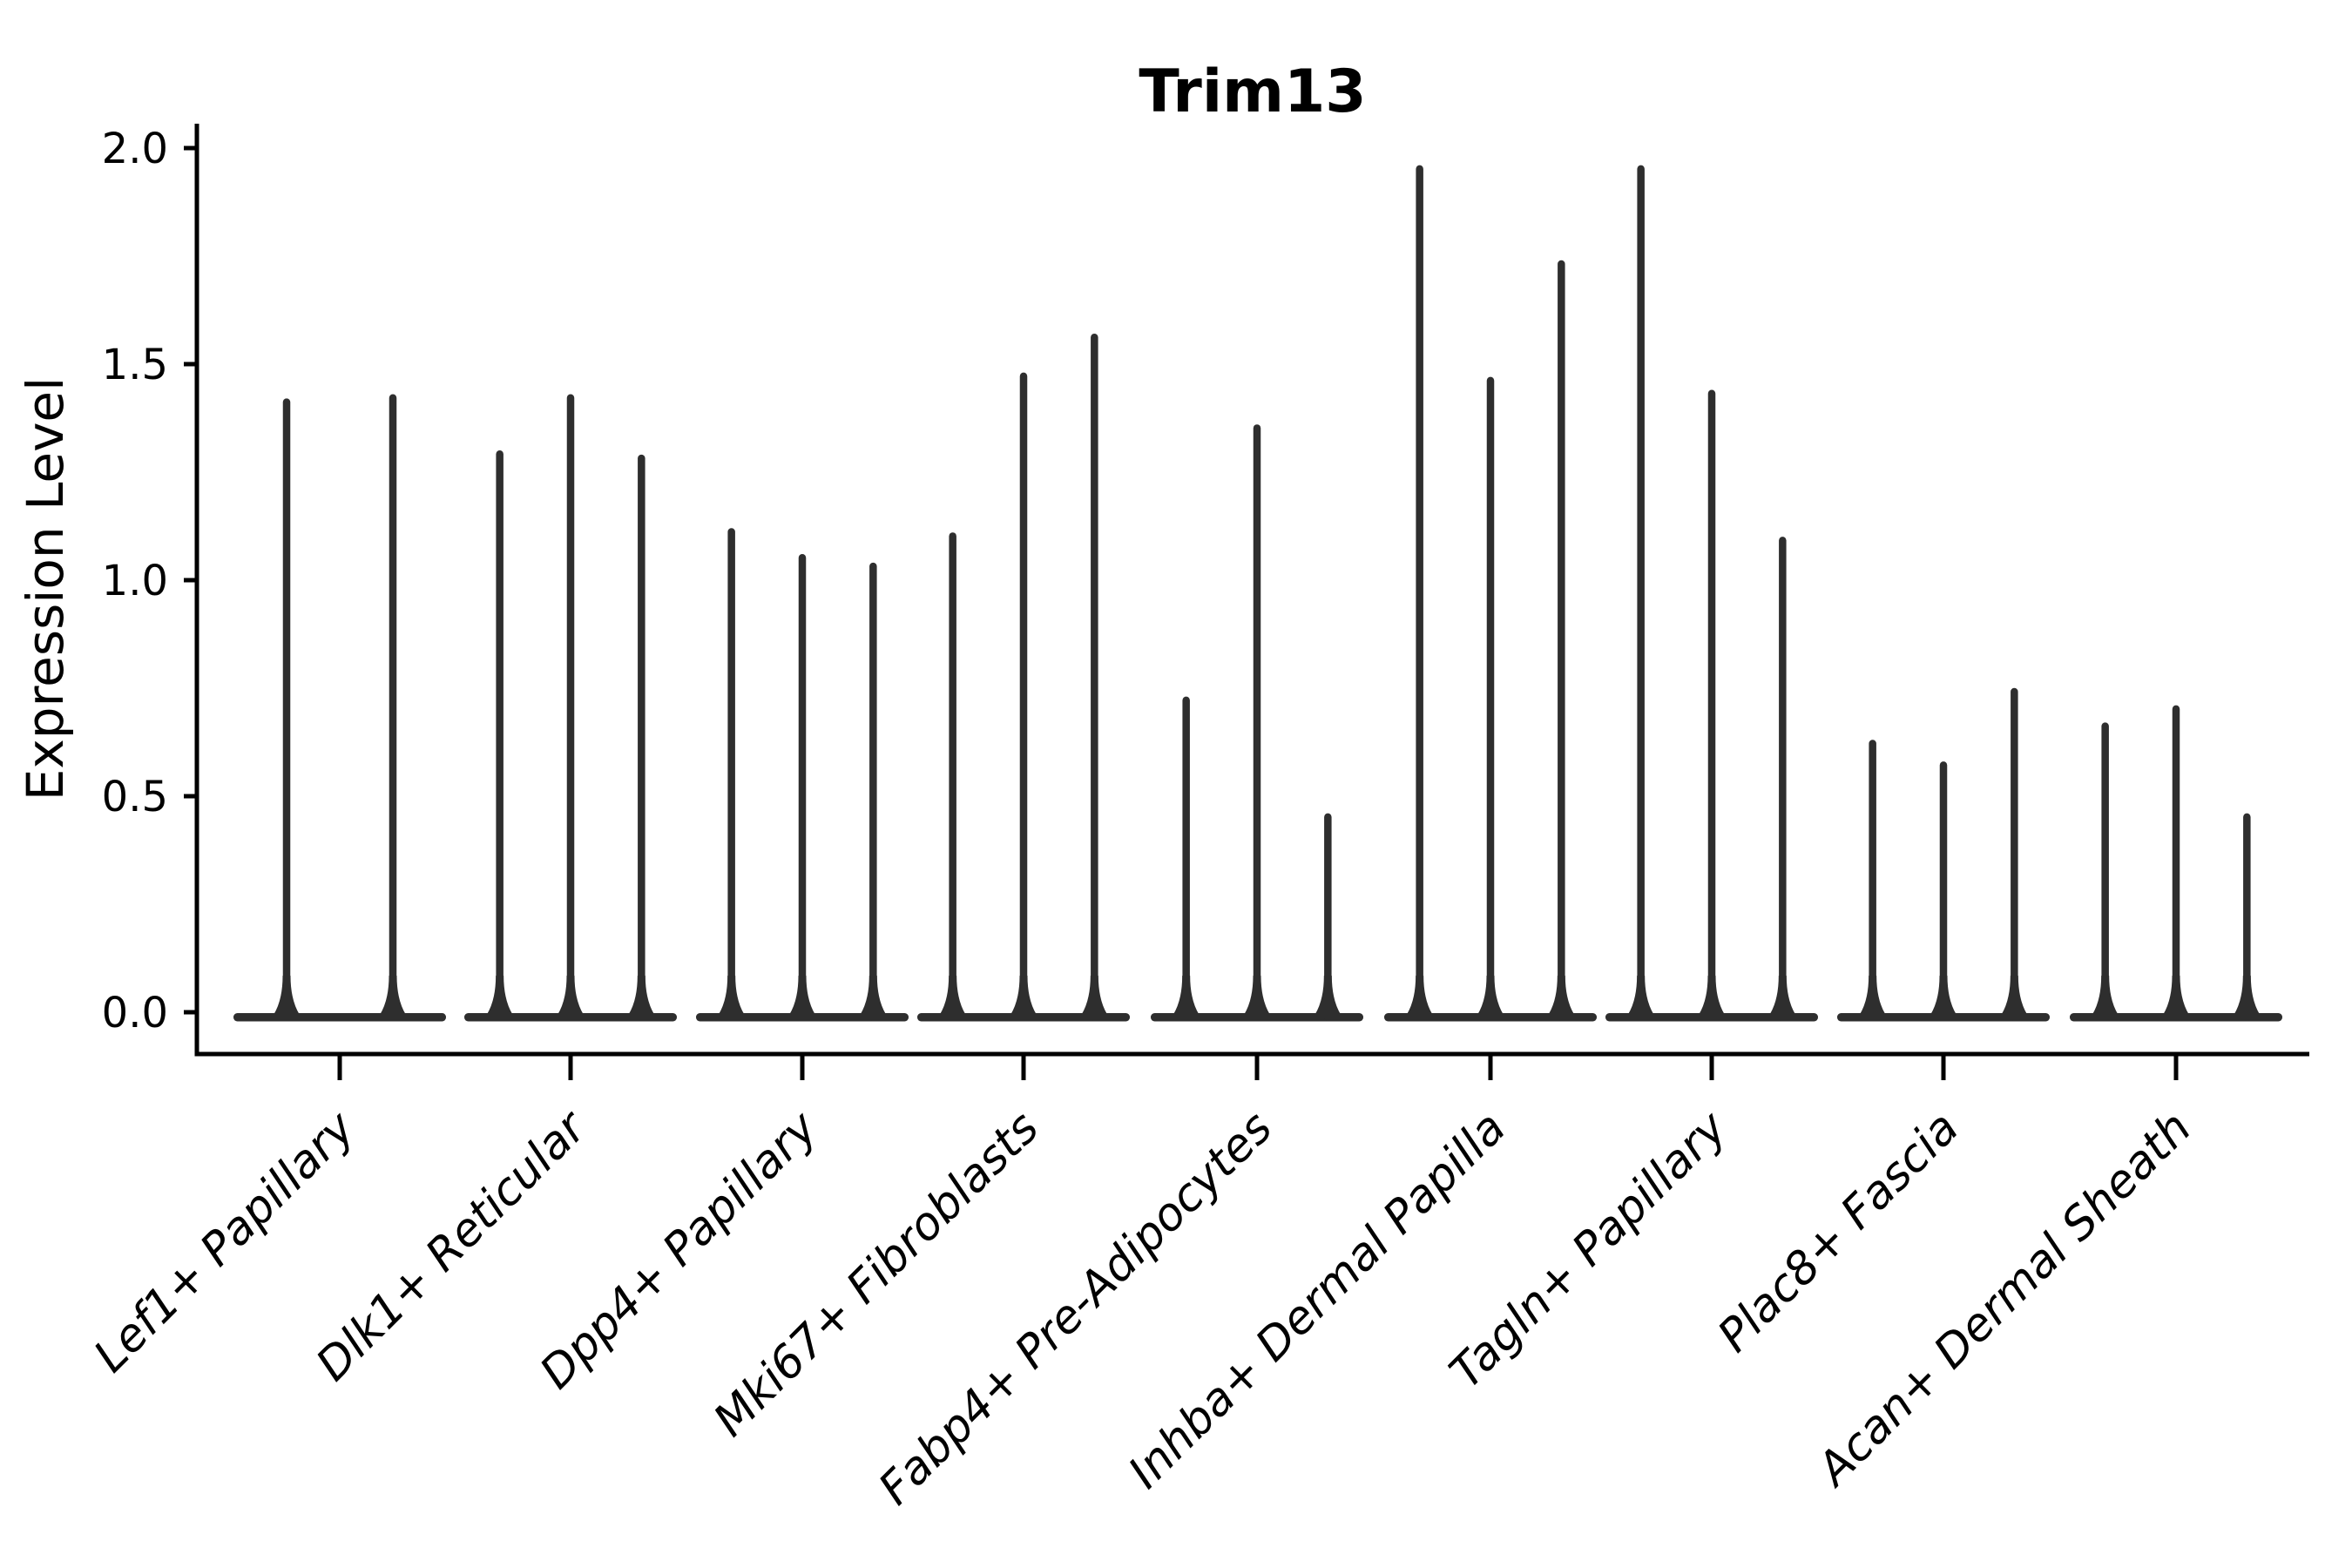 This screenshot has width=2352, height=1568. I want to click on y-tick-label: 2.0, so click(135, 149).